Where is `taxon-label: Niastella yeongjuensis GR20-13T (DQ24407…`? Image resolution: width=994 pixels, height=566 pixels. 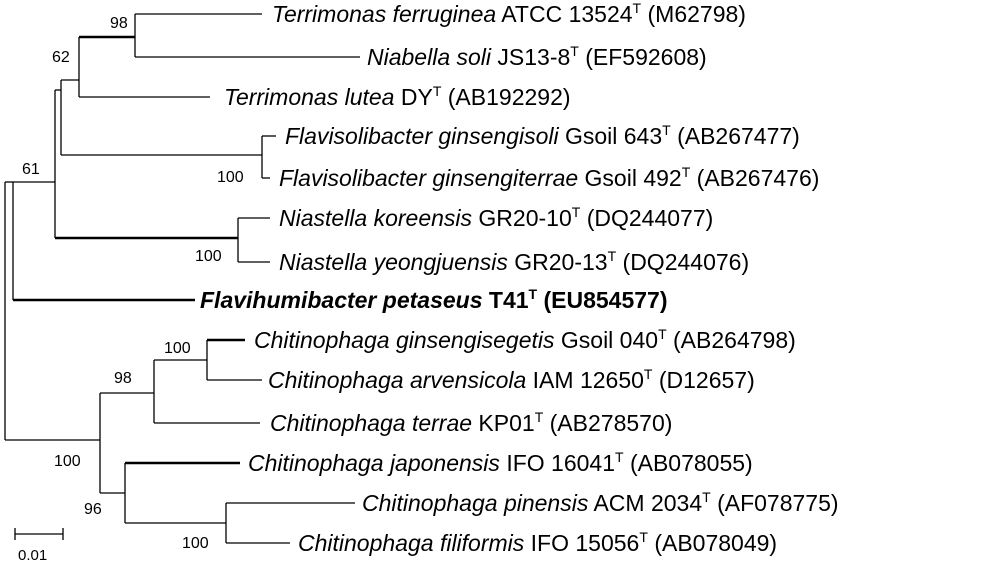 taxon-label: Niastella yeongjuensis GR20-13T (DQ24407… is located at coordinates (514, 261).